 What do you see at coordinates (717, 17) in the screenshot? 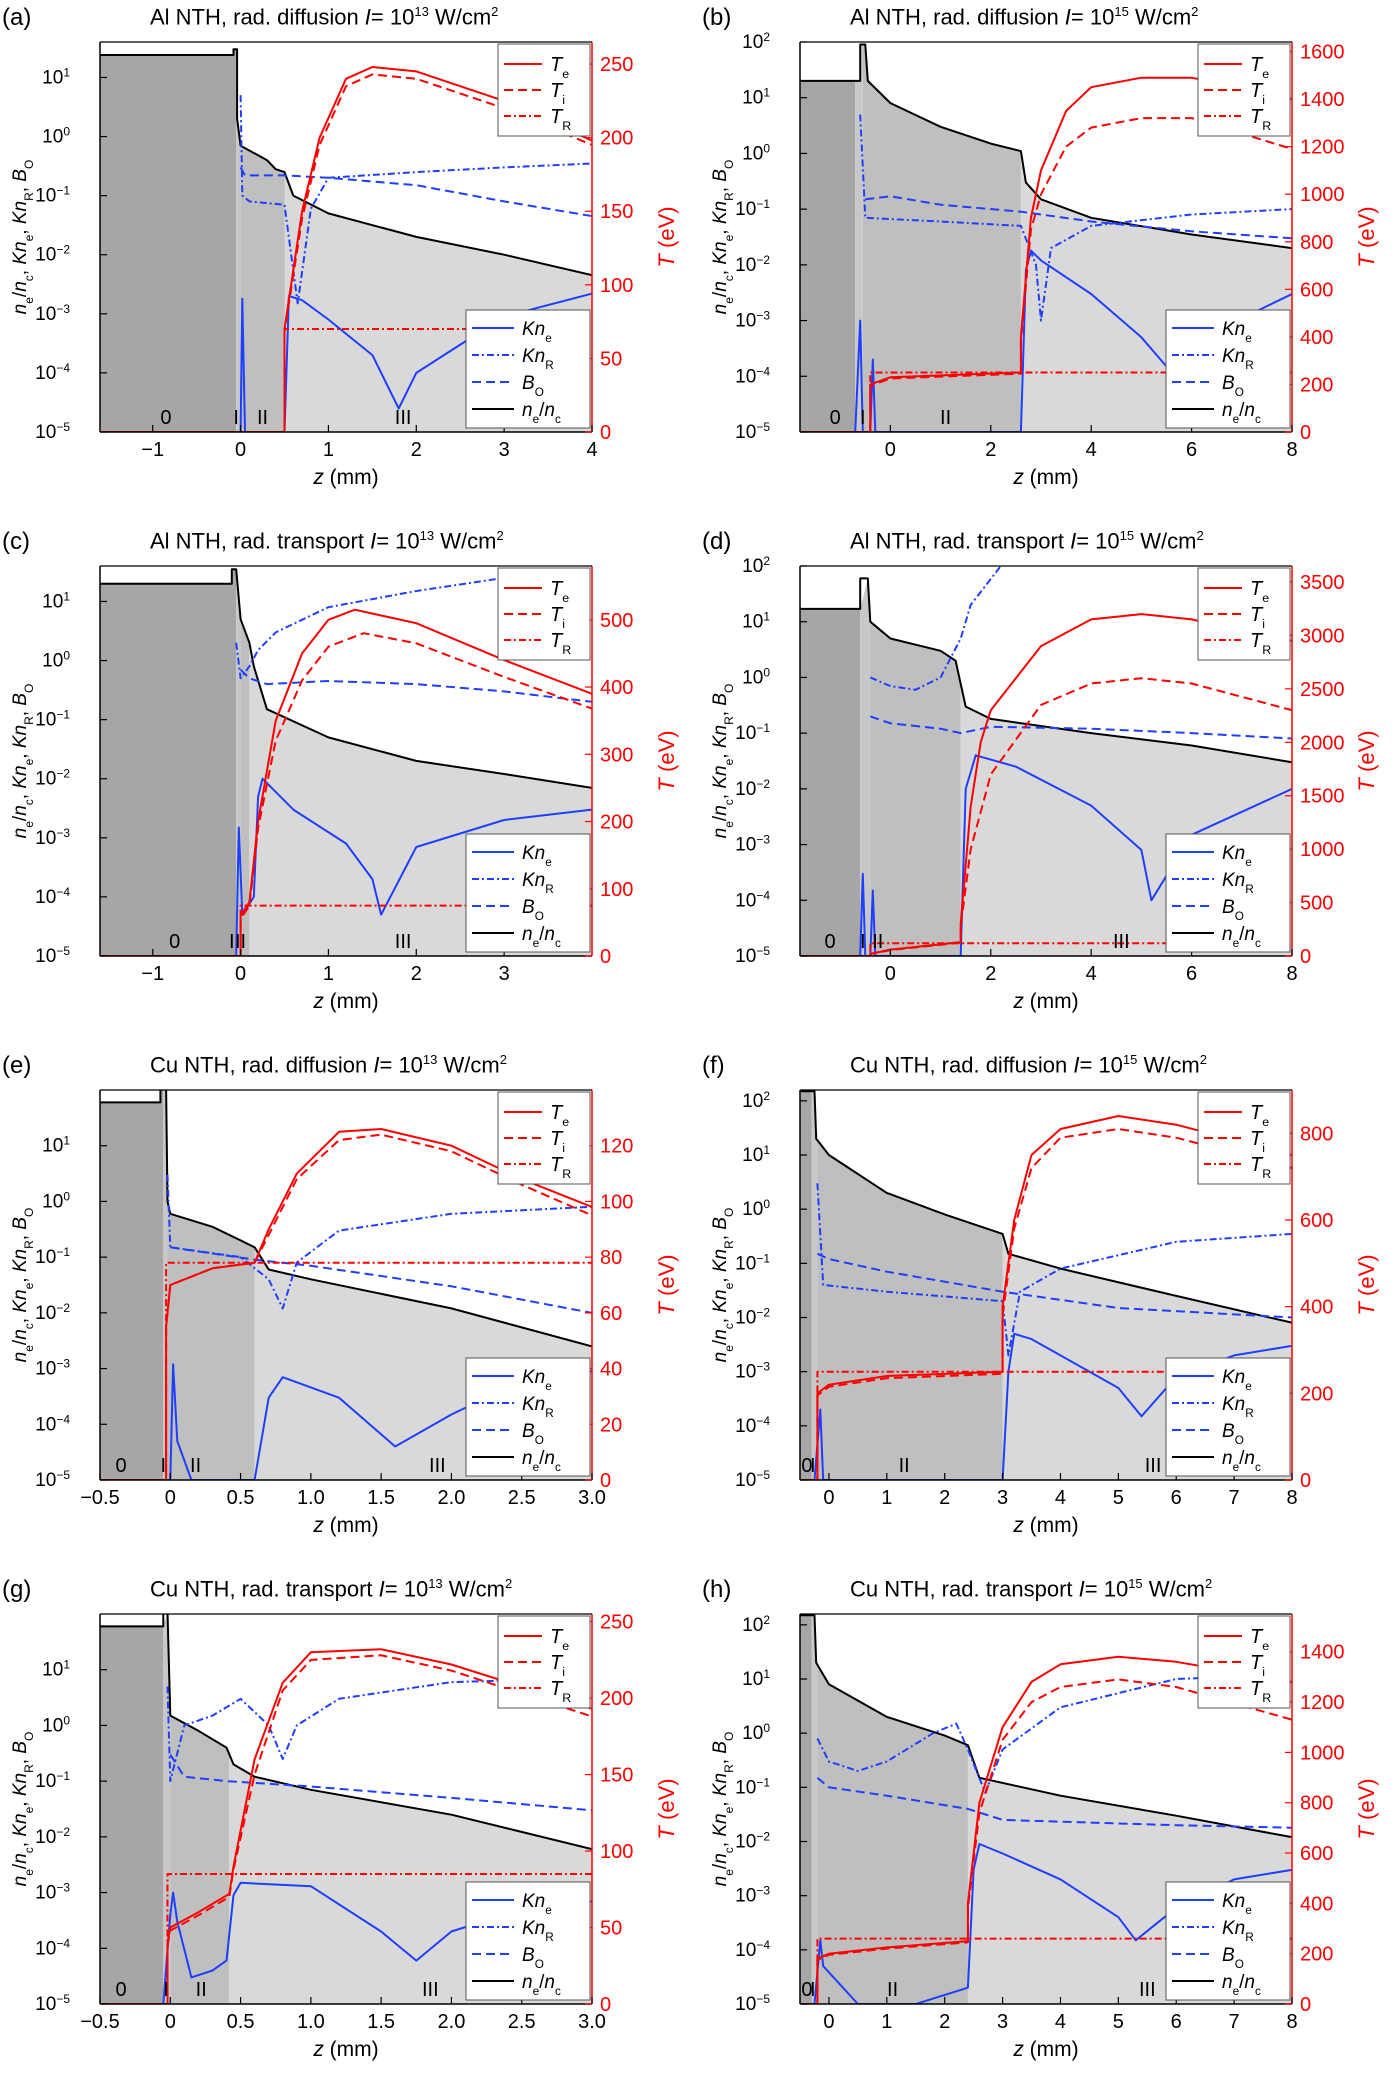
I see `panel-label: (b)` at bounding box center [717, 17].